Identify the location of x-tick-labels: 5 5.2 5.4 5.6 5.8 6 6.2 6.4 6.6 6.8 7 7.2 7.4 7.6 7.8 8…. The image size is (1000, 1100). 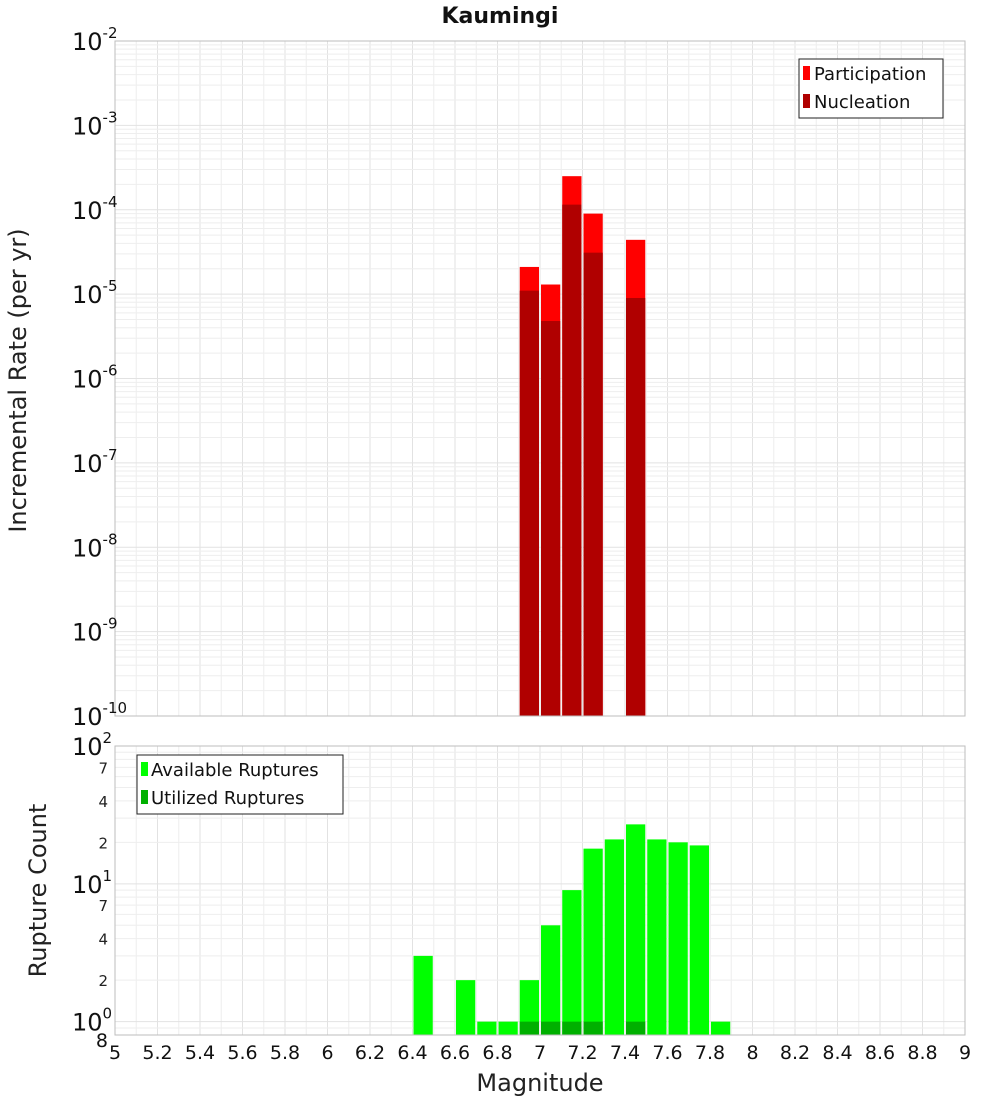
(540, 1053).